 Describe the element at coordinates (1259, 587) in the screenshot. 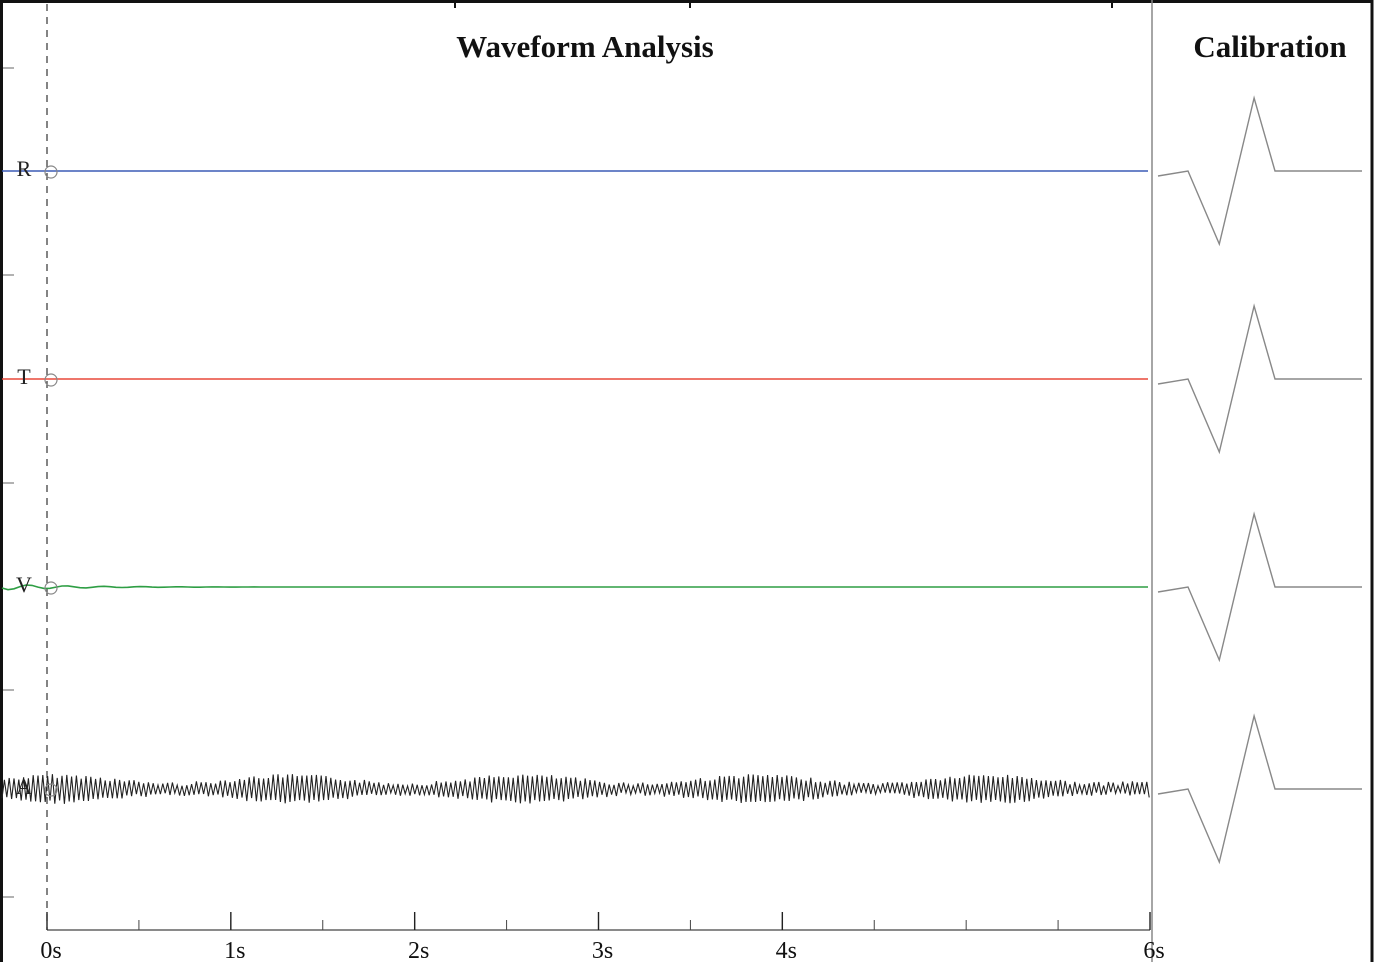

I see `calibration-pulse-v` at that location.